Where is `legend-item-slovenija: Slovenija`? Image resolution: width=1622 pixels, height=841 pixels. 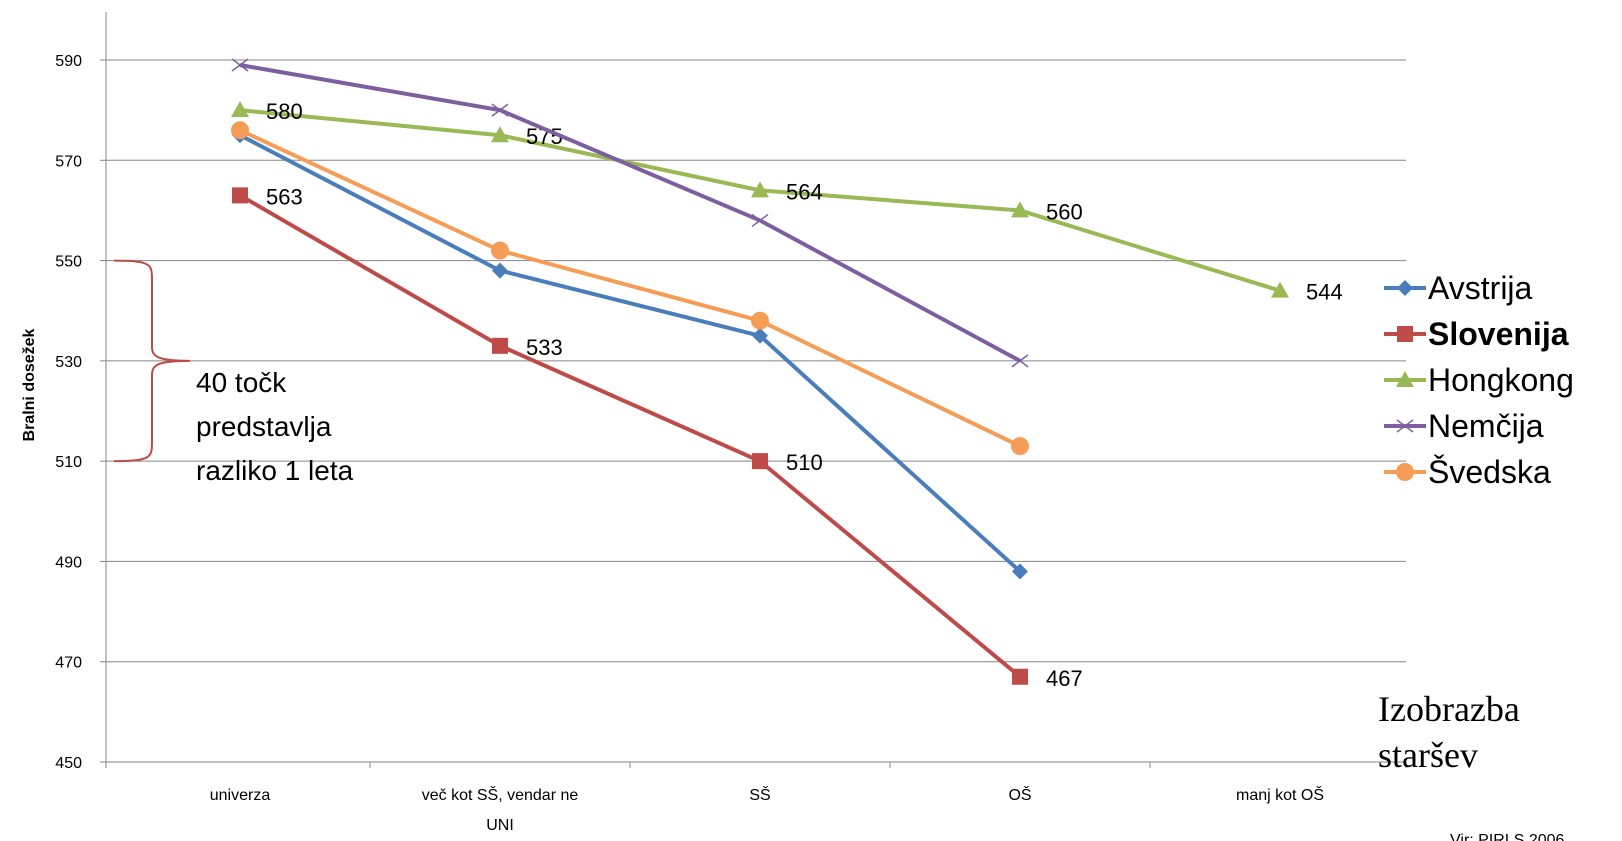 legend-item-slovenija: Slovenija is located at coordinates (1476, 334).